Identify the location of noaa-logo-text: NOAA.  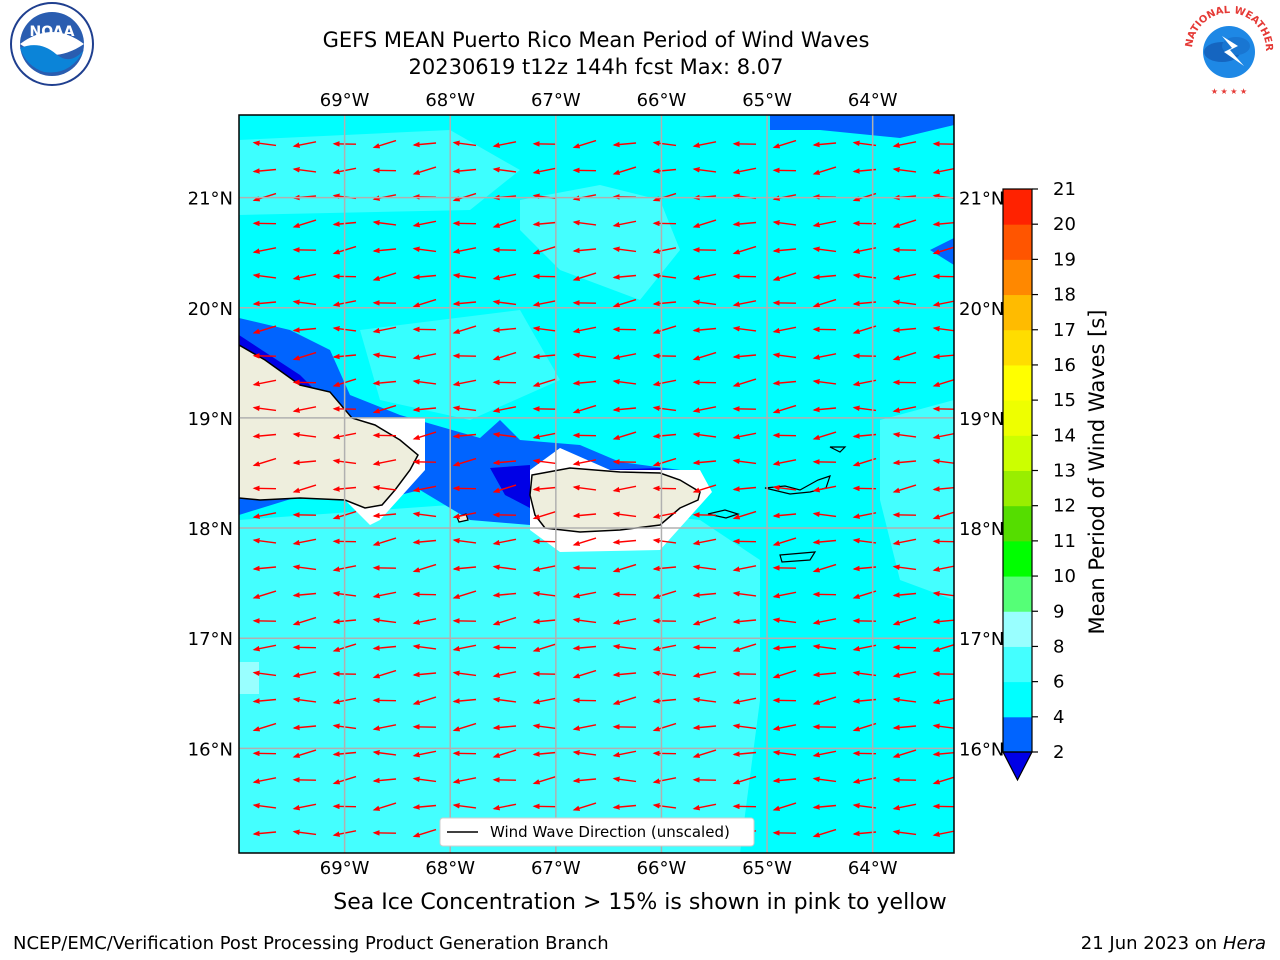
(52, 32).